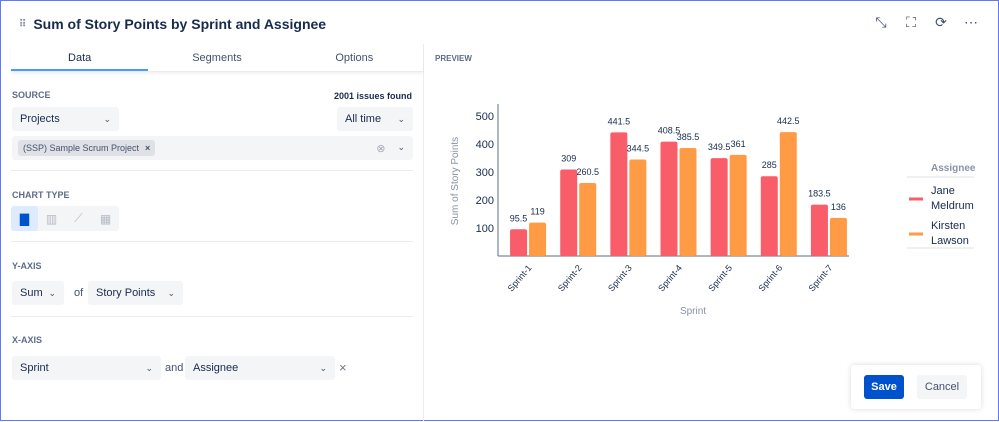 Image resolution: width=999 pixels, height=422 pixels. I want to click on aggregation-select: Sum ⌄, so click(38, 293).